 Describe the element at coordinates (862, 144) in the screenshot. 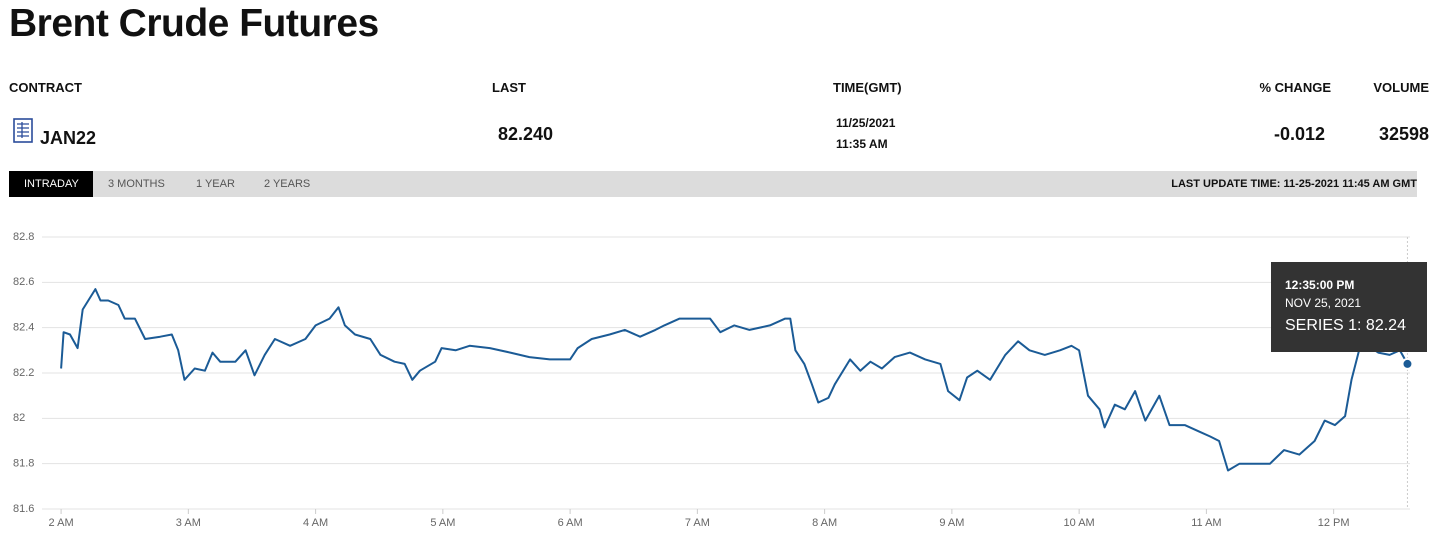

I see `time: 11:35 AM` at that location.